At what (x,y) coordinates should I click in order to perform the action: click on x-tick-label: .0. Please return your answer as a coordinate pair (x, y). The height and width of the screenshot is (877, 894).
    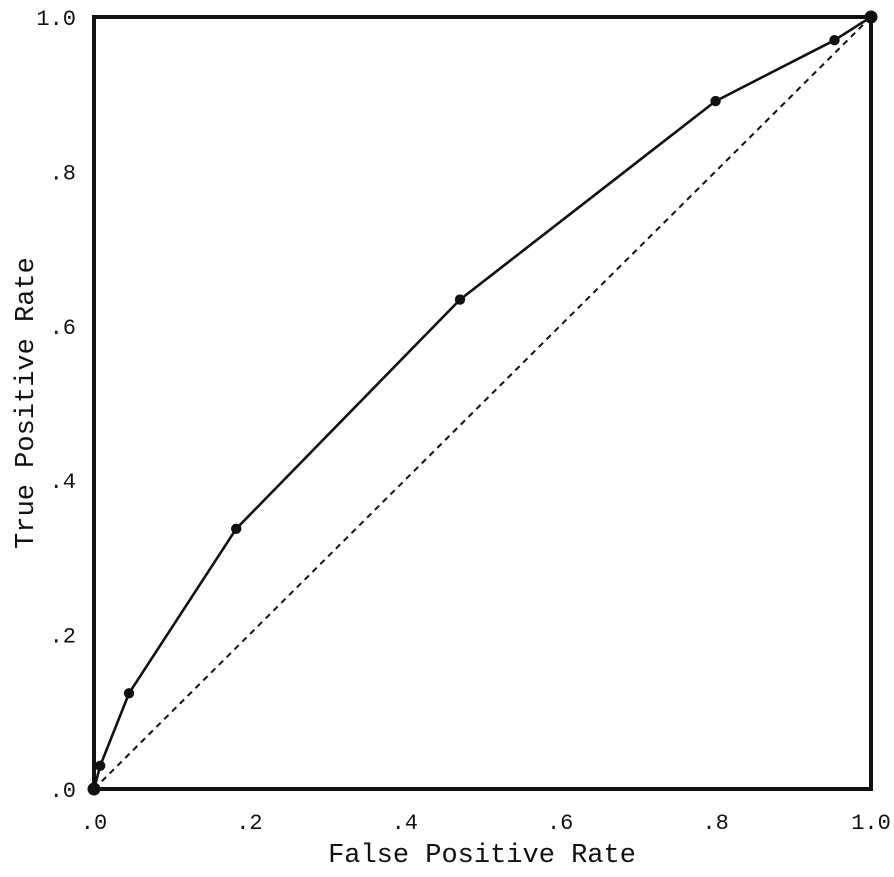
    Looking at the image, I should click on (94, 823).